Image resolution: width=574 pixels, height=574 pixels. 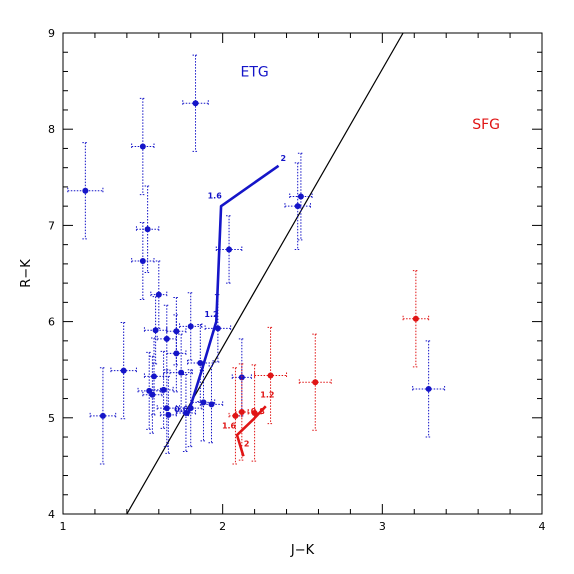 What do you see at coordinates (486, 125) in the screenshot?
I see `region-label-sfg: SFG` at bounding box center [486, 125].